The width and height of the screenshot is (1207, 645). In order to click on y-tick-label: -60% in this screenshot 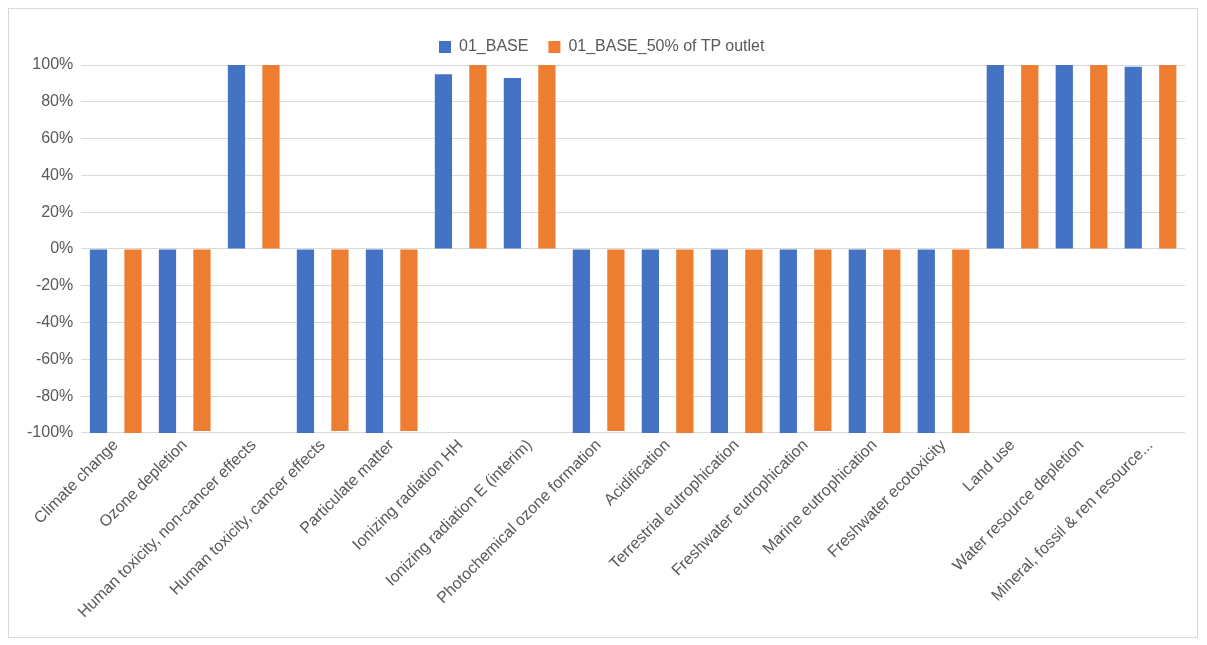, I will do `click(54, 358)`.